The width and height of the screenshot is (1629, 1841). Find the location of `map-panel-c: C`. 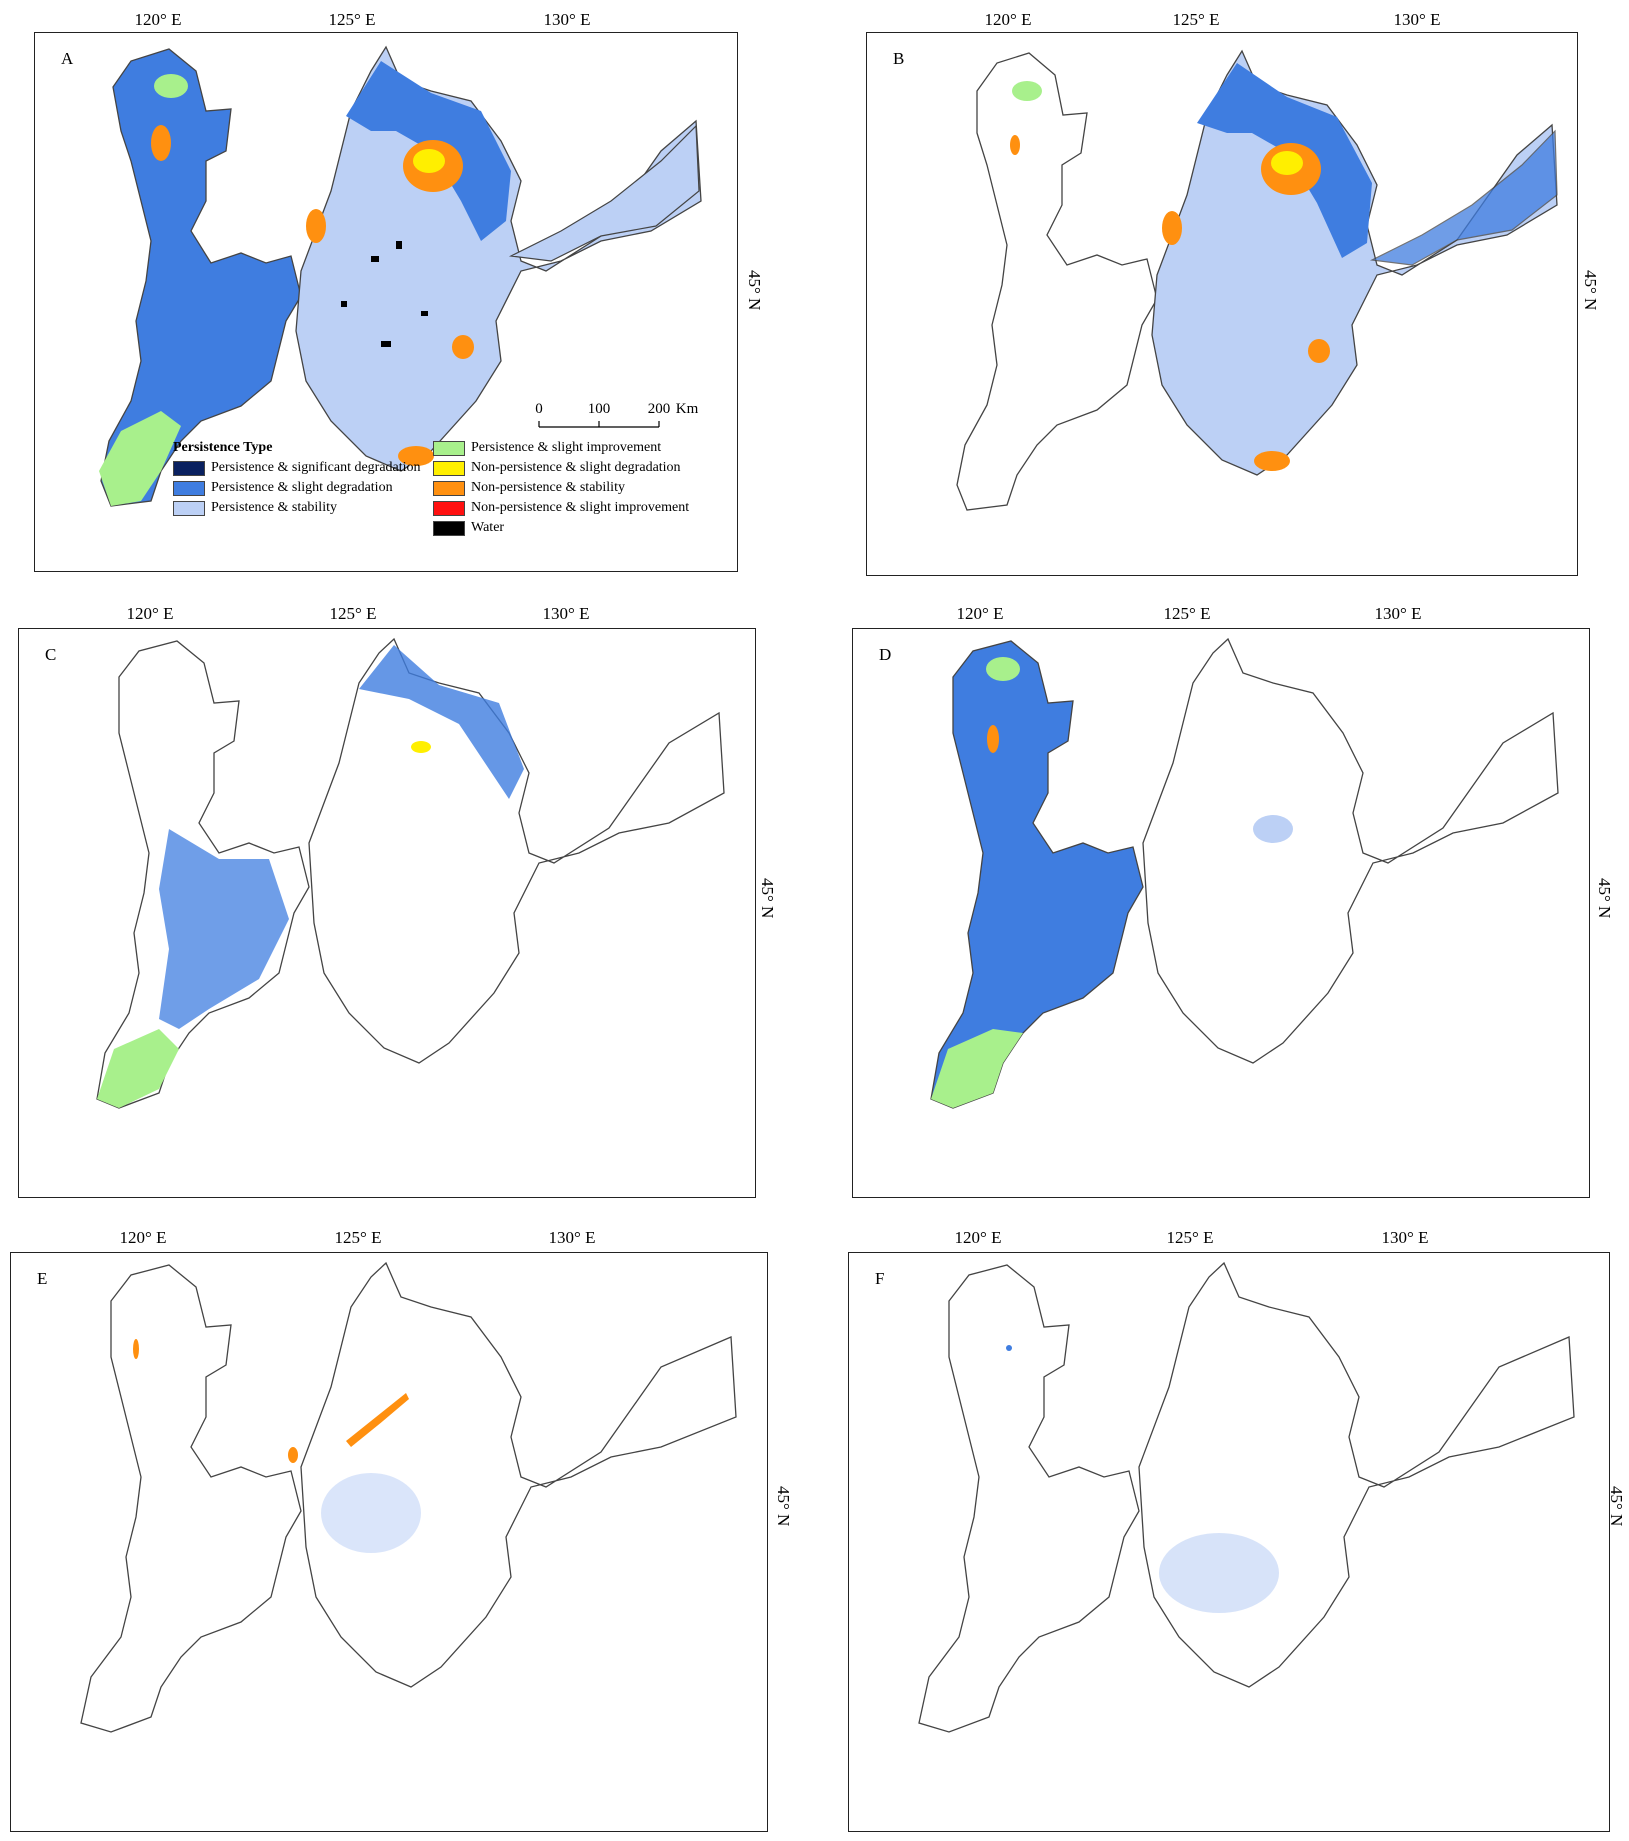

map-panel-c: C is located at coordinates (387, 913).